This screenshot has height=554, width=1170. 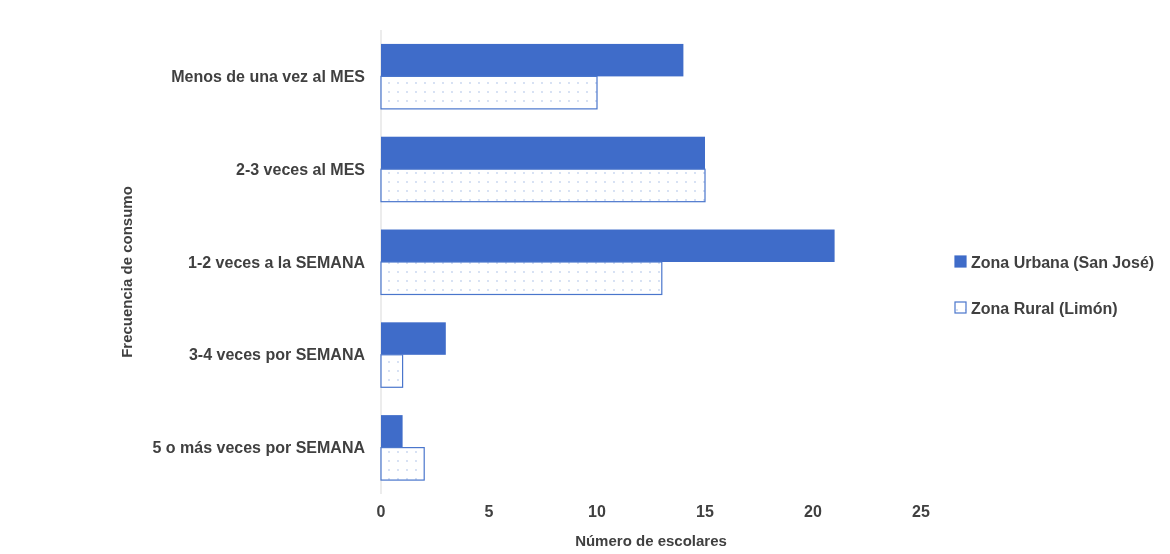 What do you see at coordinates (597, 511) in the screenshot?
I see `x-tick-label: 10` at bounding box center [597, 511].